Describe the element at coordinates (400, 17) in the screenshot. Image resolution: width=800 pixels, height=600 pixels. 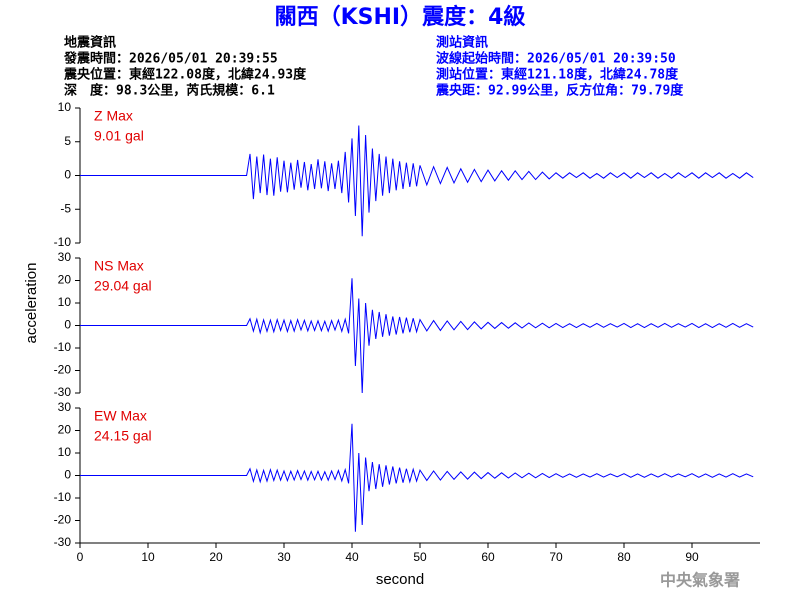
I see `title: 關西（KSHI）震度：4級` at that location.